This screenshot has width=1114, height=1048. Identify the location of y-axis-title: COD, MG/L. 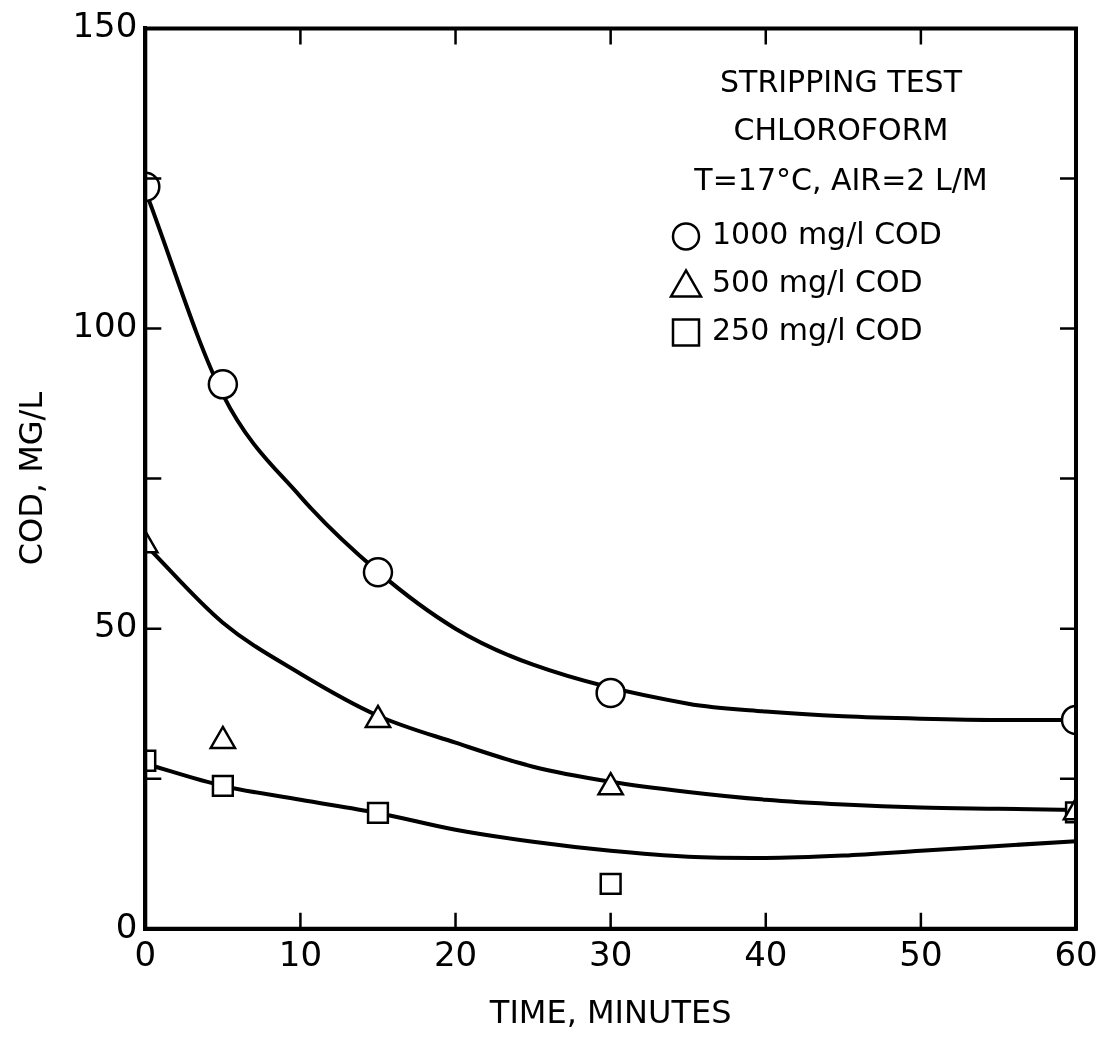
(30, 478).